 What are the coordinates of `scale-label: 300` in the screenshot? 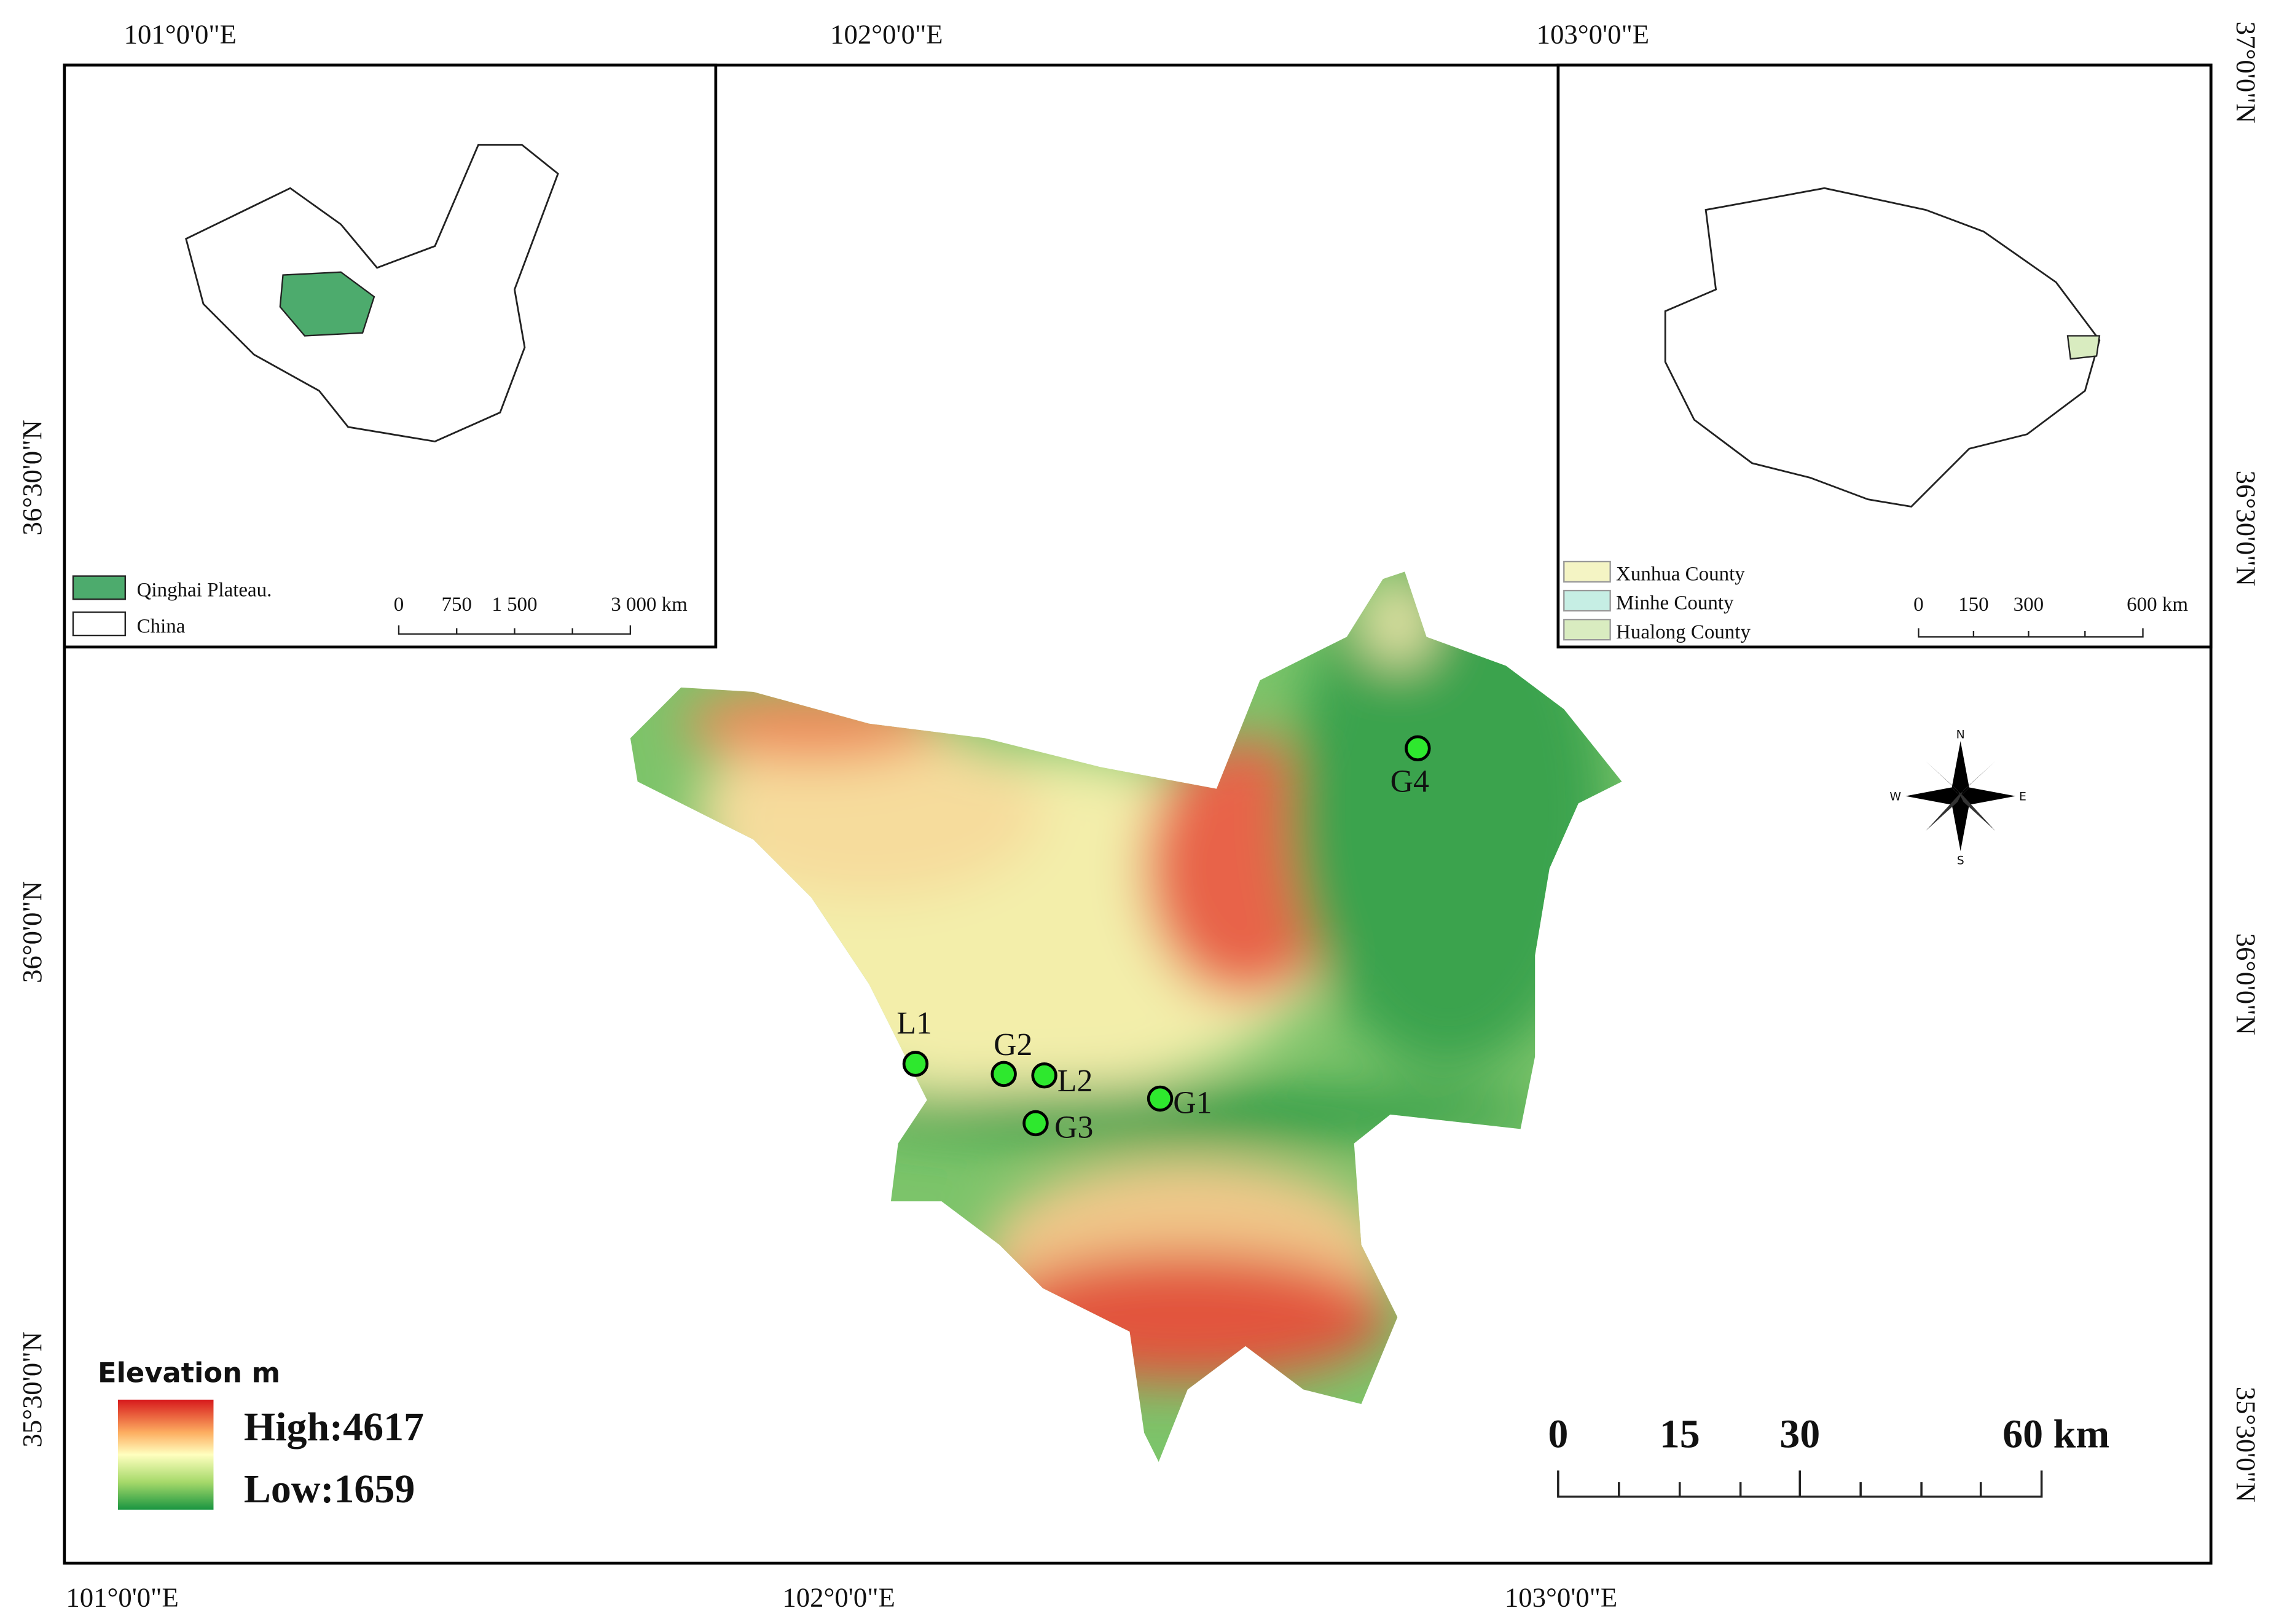 It's located at (2029, 605).